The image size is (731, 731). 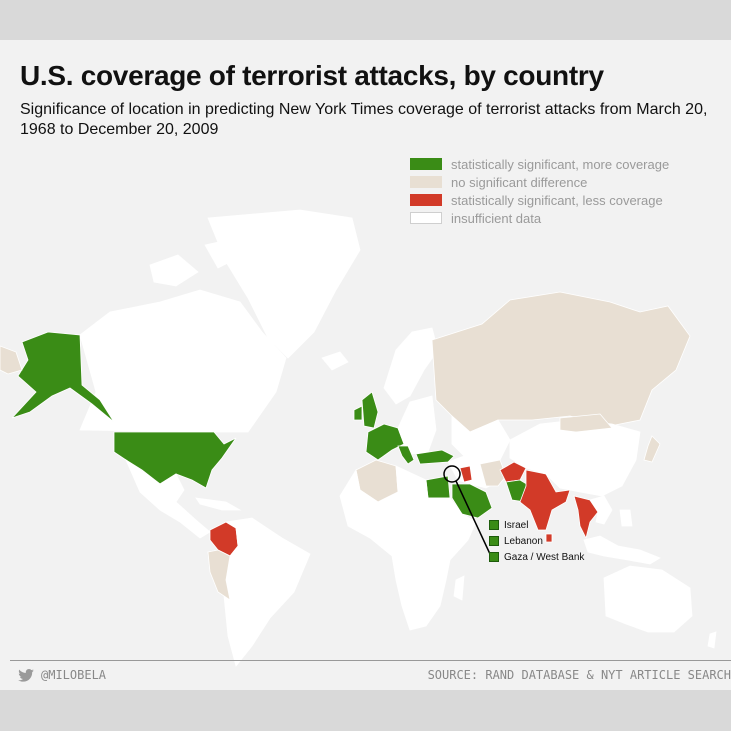 What do you see at coordinates (523, 541) in the screenshot?
I see `callout-label-lebanon: Lebanon` at bounding box center [523, 541].